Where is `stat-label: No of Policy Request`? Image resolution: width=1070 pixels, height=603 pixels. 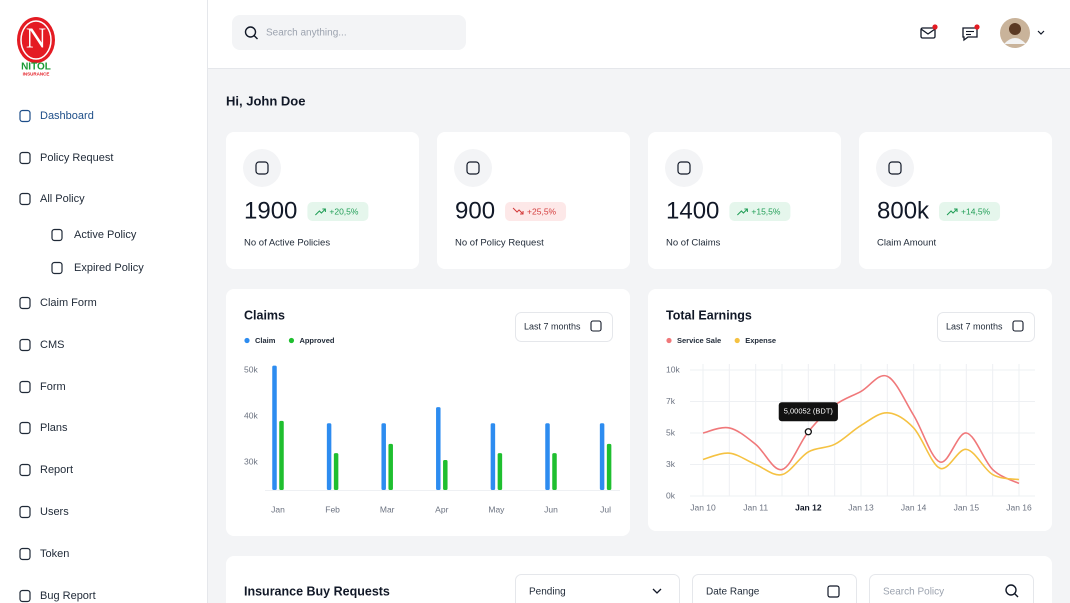
stat-label: No of Policy Request is located at coordinates (499, 243).